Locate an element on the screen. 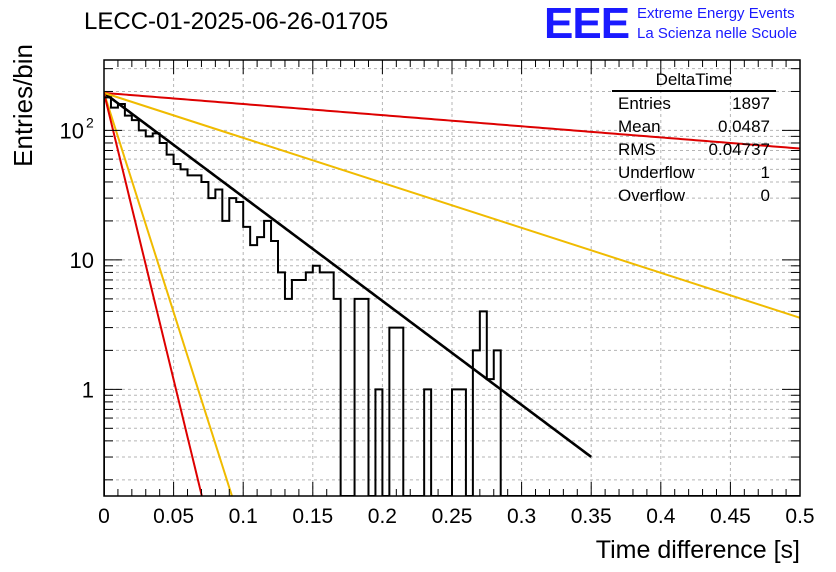 The height and width of the screenshot is (572, 836). stats-label: Overflow is located at coordinates (652, 195).